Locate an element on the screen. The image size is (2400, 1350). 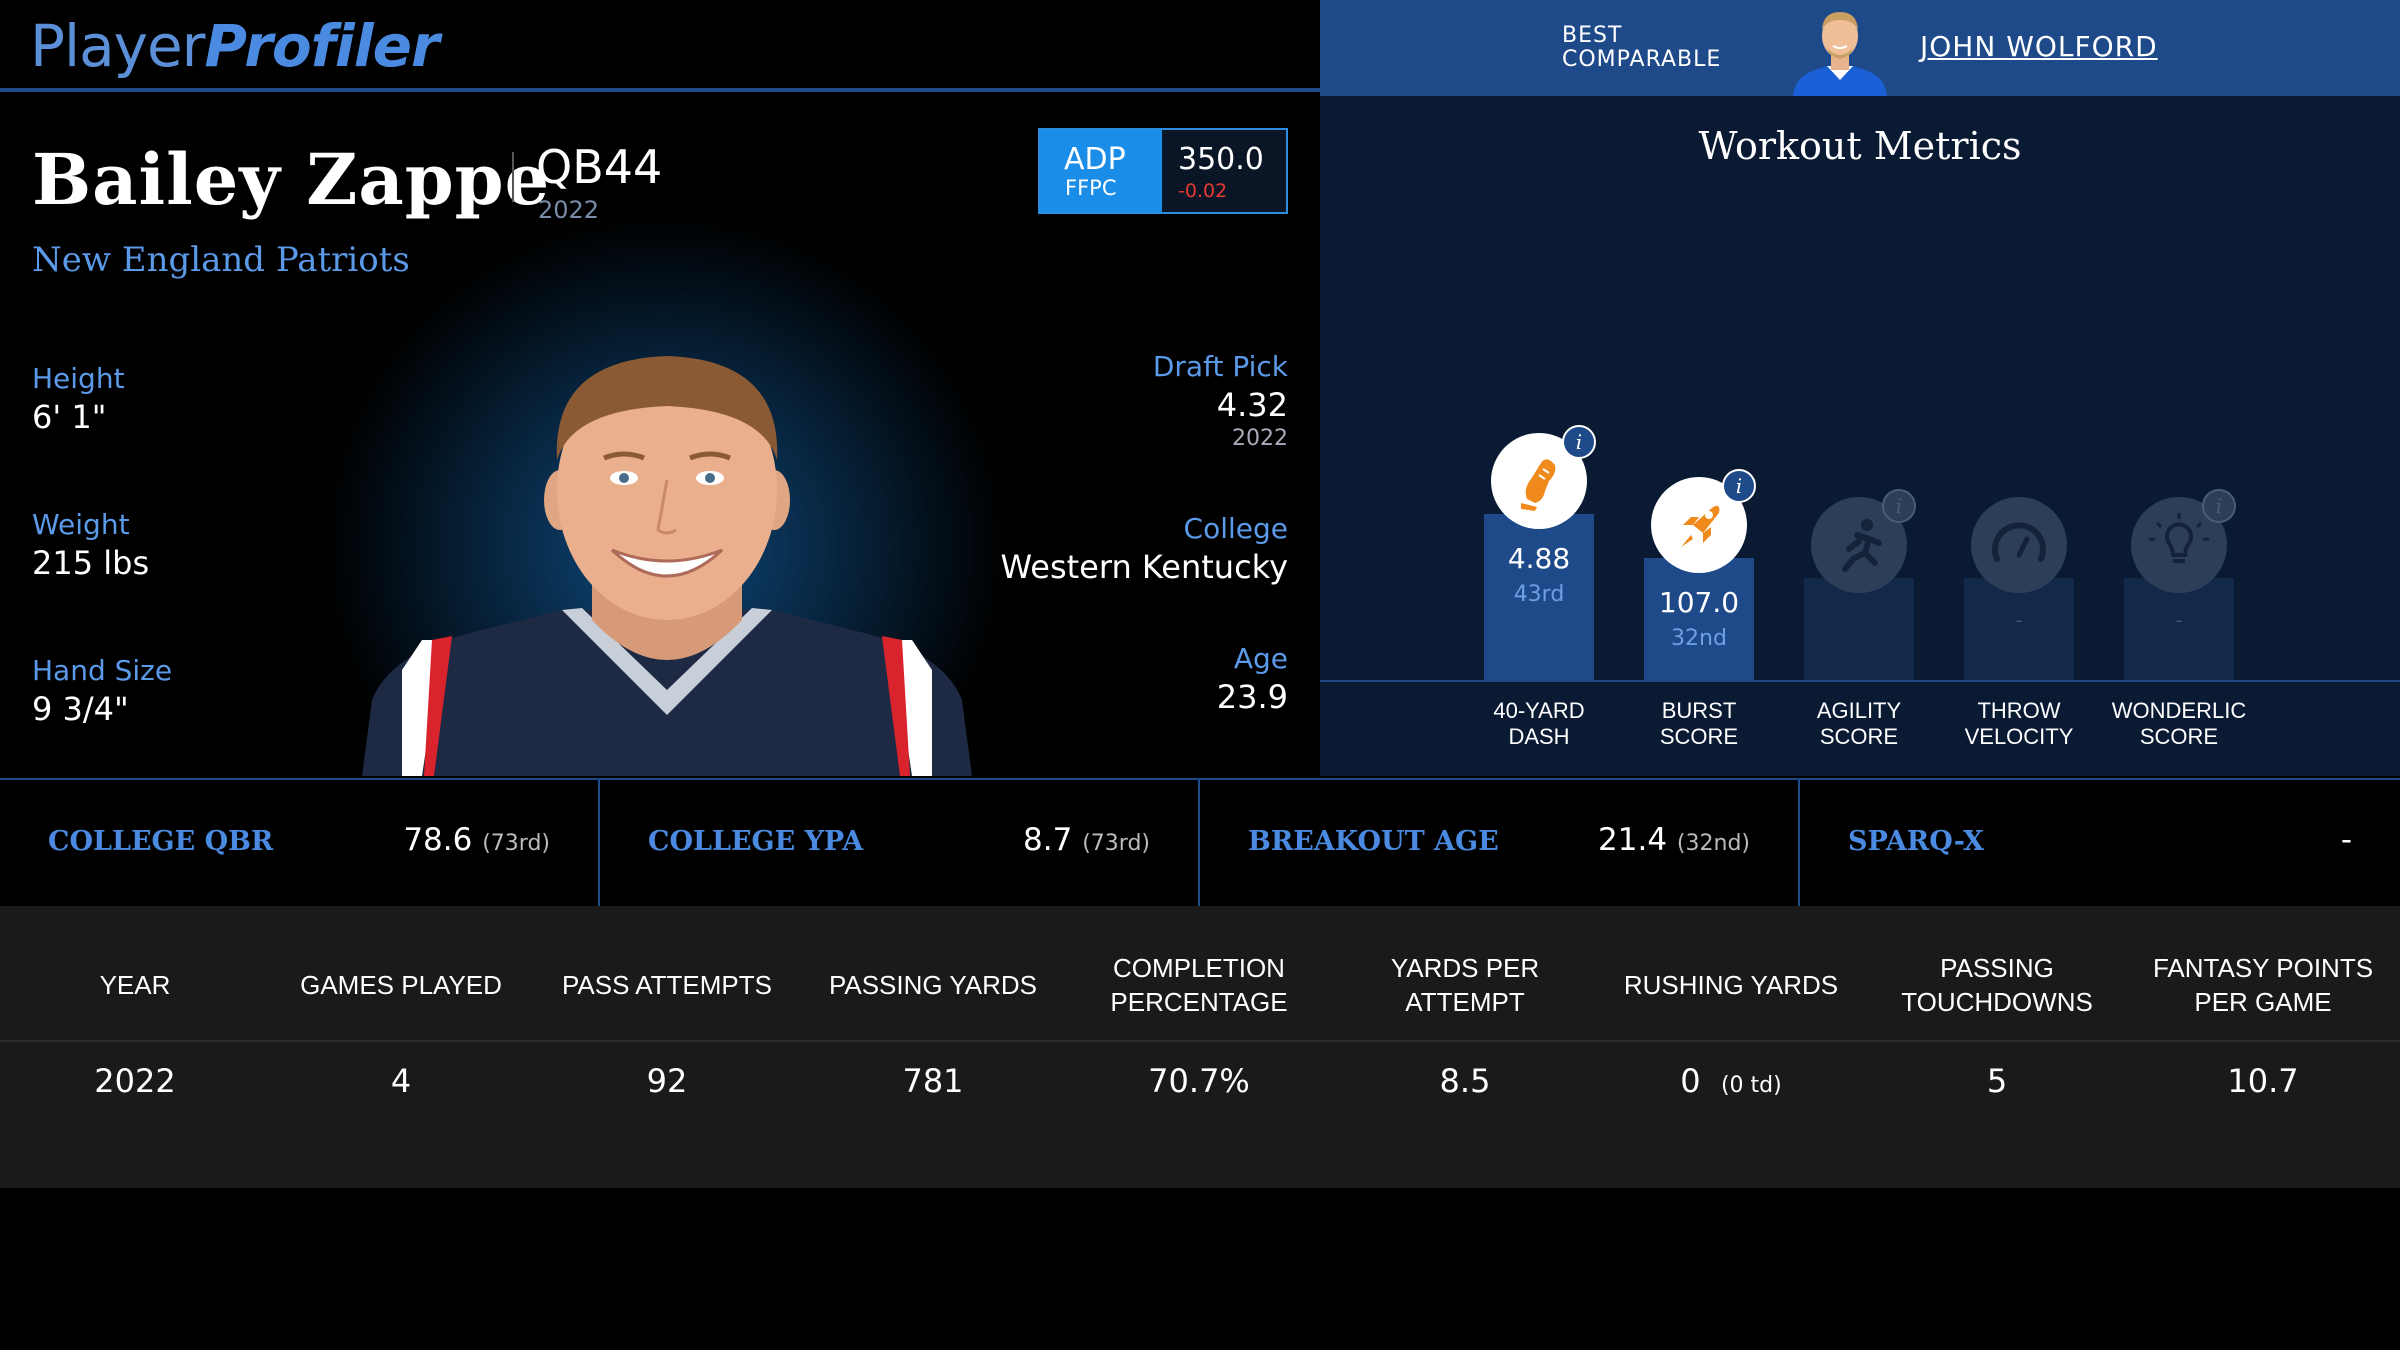
name-divider is located at coordinates (513, 177).